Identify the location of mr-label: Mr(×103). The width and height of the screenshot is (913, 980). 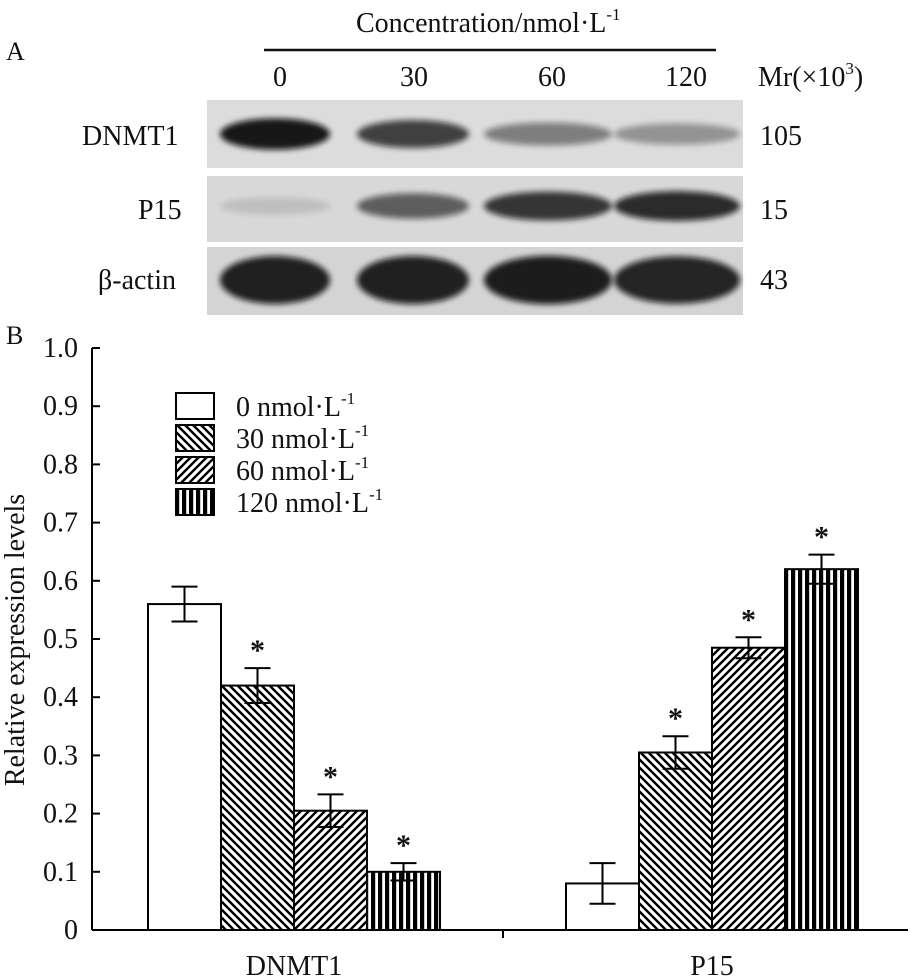
(810, 76).